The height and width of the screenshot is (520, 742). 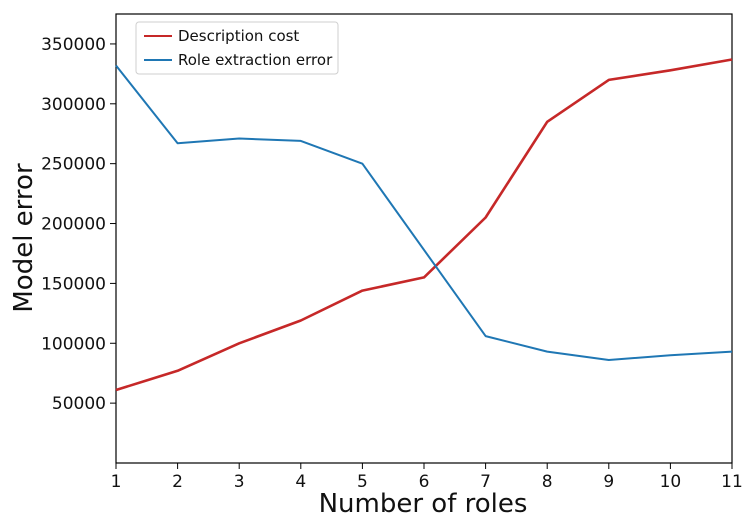 What do you see at coordinates (423, 504) in the screenshot?
I see `x-axis-title: Number of roles` at bounding box center [423, 504].